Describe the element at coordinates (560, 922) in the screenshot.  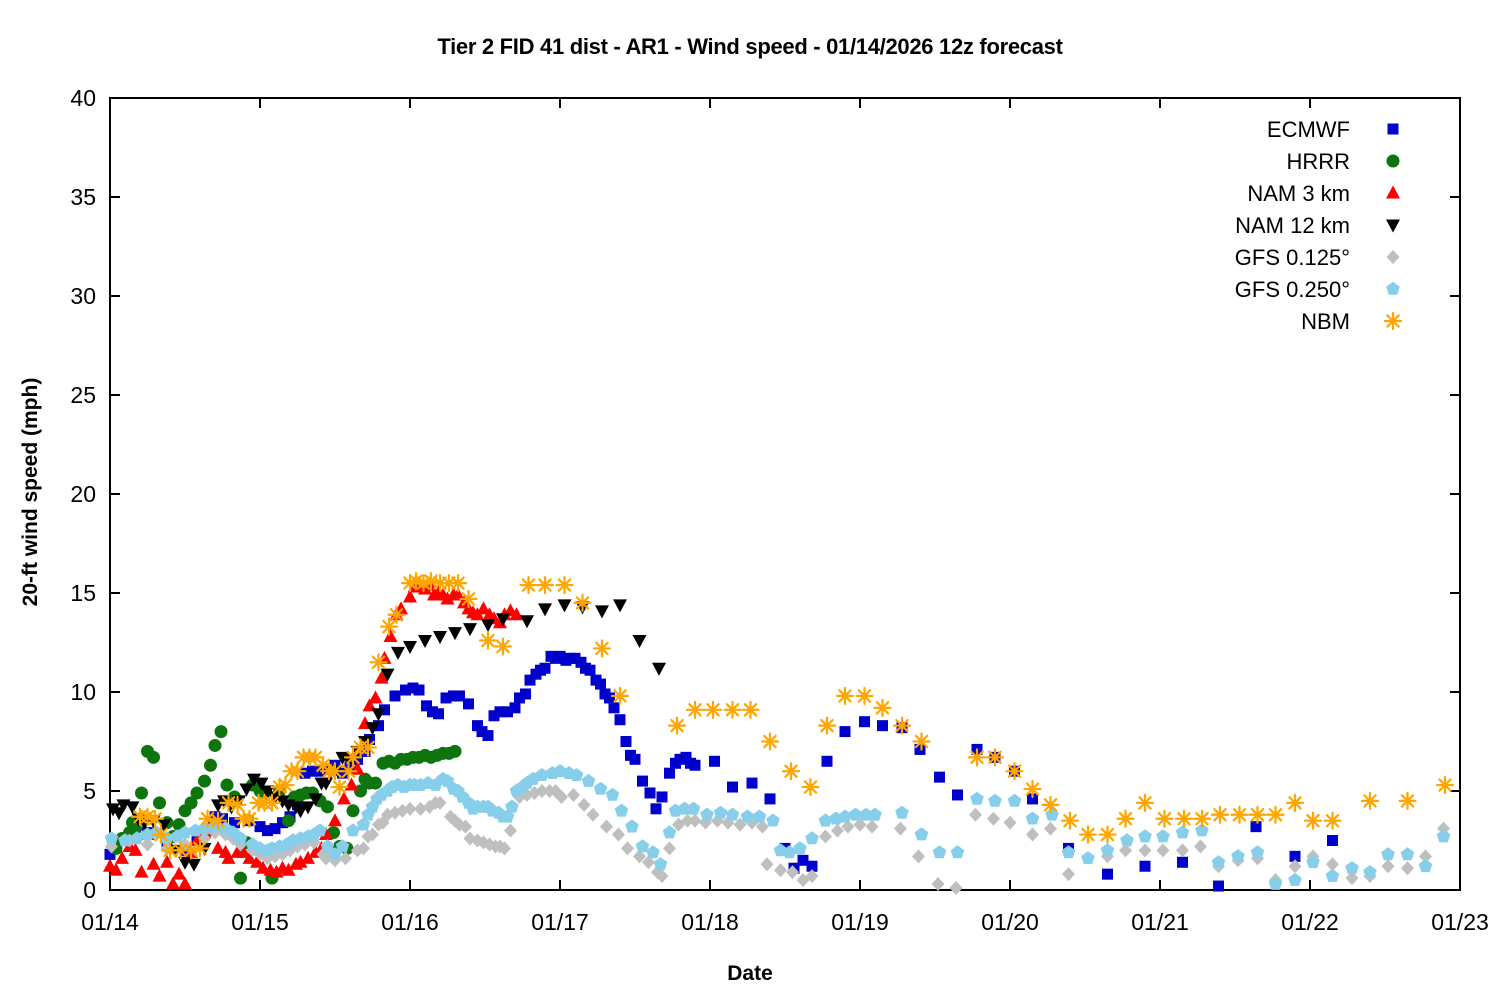
I see `x-tick-label: 01/17` at that location.